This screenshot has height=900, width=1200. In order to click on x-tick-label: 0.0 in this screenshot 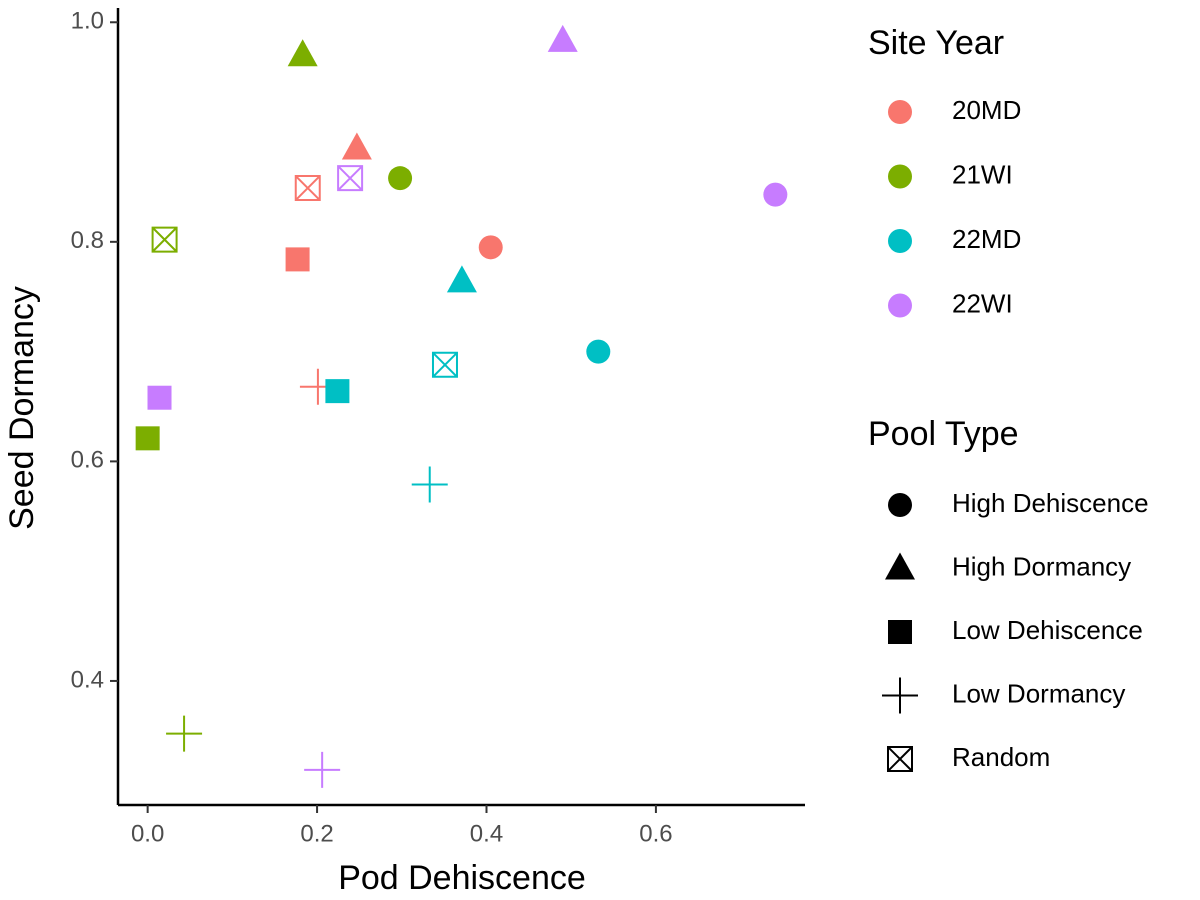, I will do `click(147, 833)`.